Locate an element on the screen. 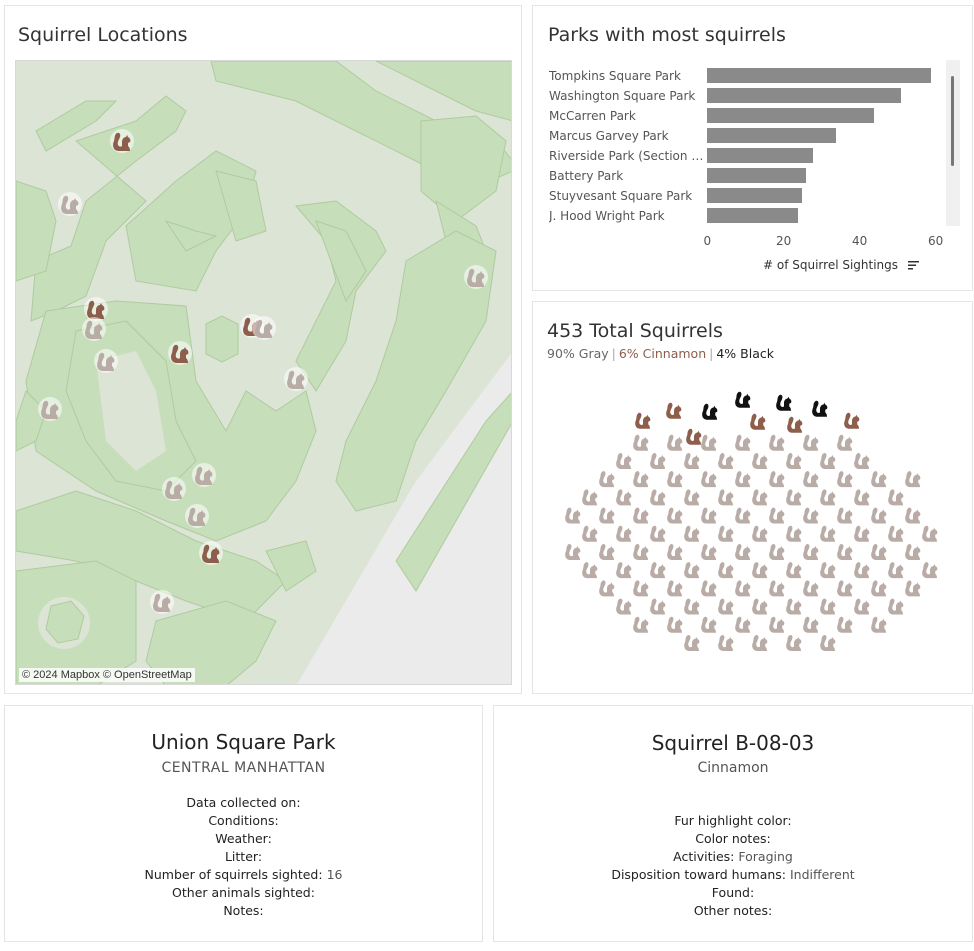  bar-row: Marcus Garvey Park is located at coordinates (738, 136).